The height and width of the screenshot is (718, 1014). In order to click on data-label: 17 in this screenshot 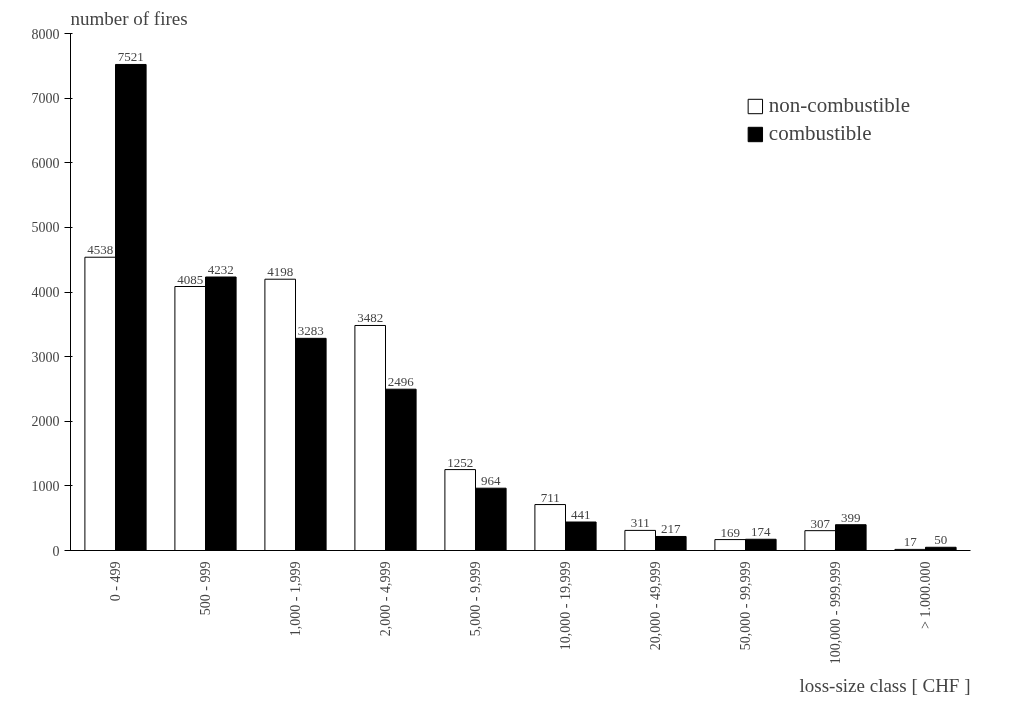, I will do `click(910, 542)`.